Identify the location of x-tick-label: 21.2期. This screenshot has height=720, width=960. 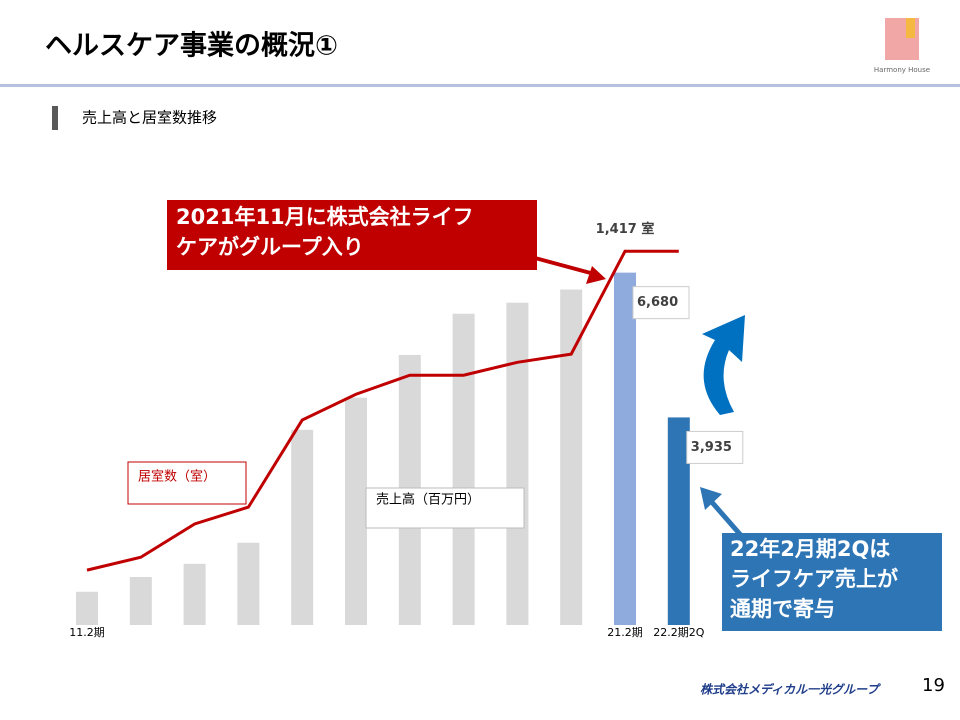
(625, 632).